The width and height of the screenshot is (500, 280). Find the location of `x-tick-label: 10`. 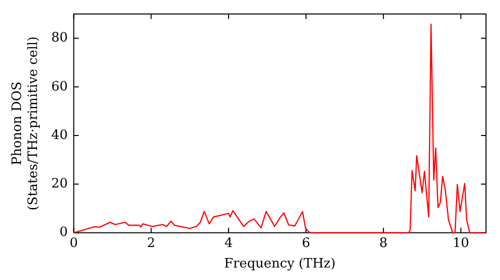

x-tick-label: 10 is located at coordinates (461, 243).